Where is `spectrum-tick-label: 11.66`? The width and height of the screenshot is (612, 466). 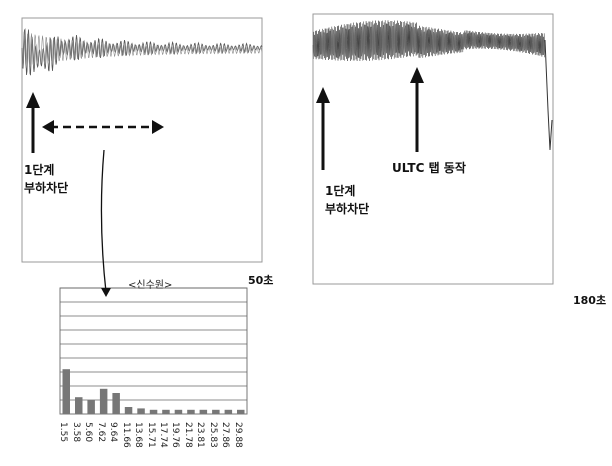 spectrum-tick-label: 11.66 is located at coordinates (125, 435).